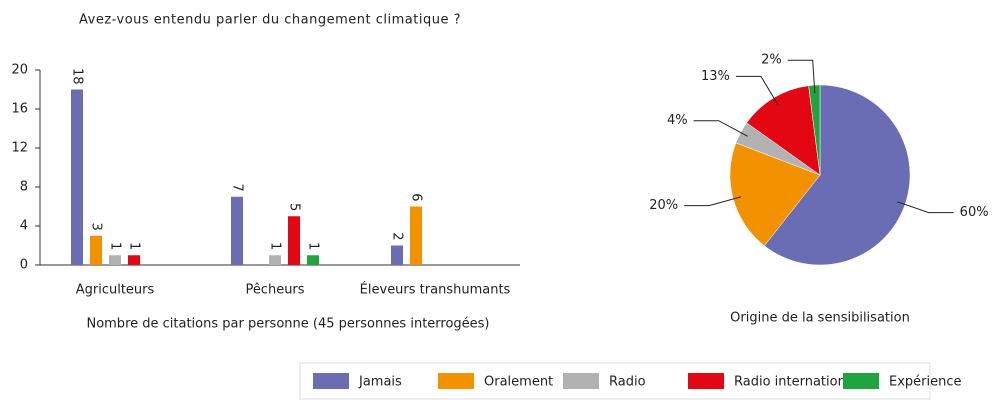 Image resolution: width=1007 pixels, height=408 pixels. What do you see at coordinates (19, 70) in the screenshot?
I see `y-tick-label: 20` at bounding box center [19, 70].